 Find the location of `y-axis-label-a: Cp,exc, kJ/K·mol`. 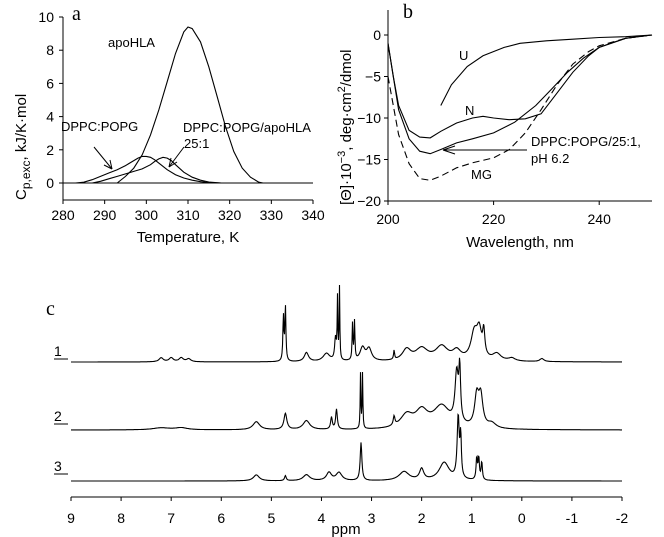

y-axis-label-a: Cp,exc, kJ/K·mol is located at coordinates (23, 147).